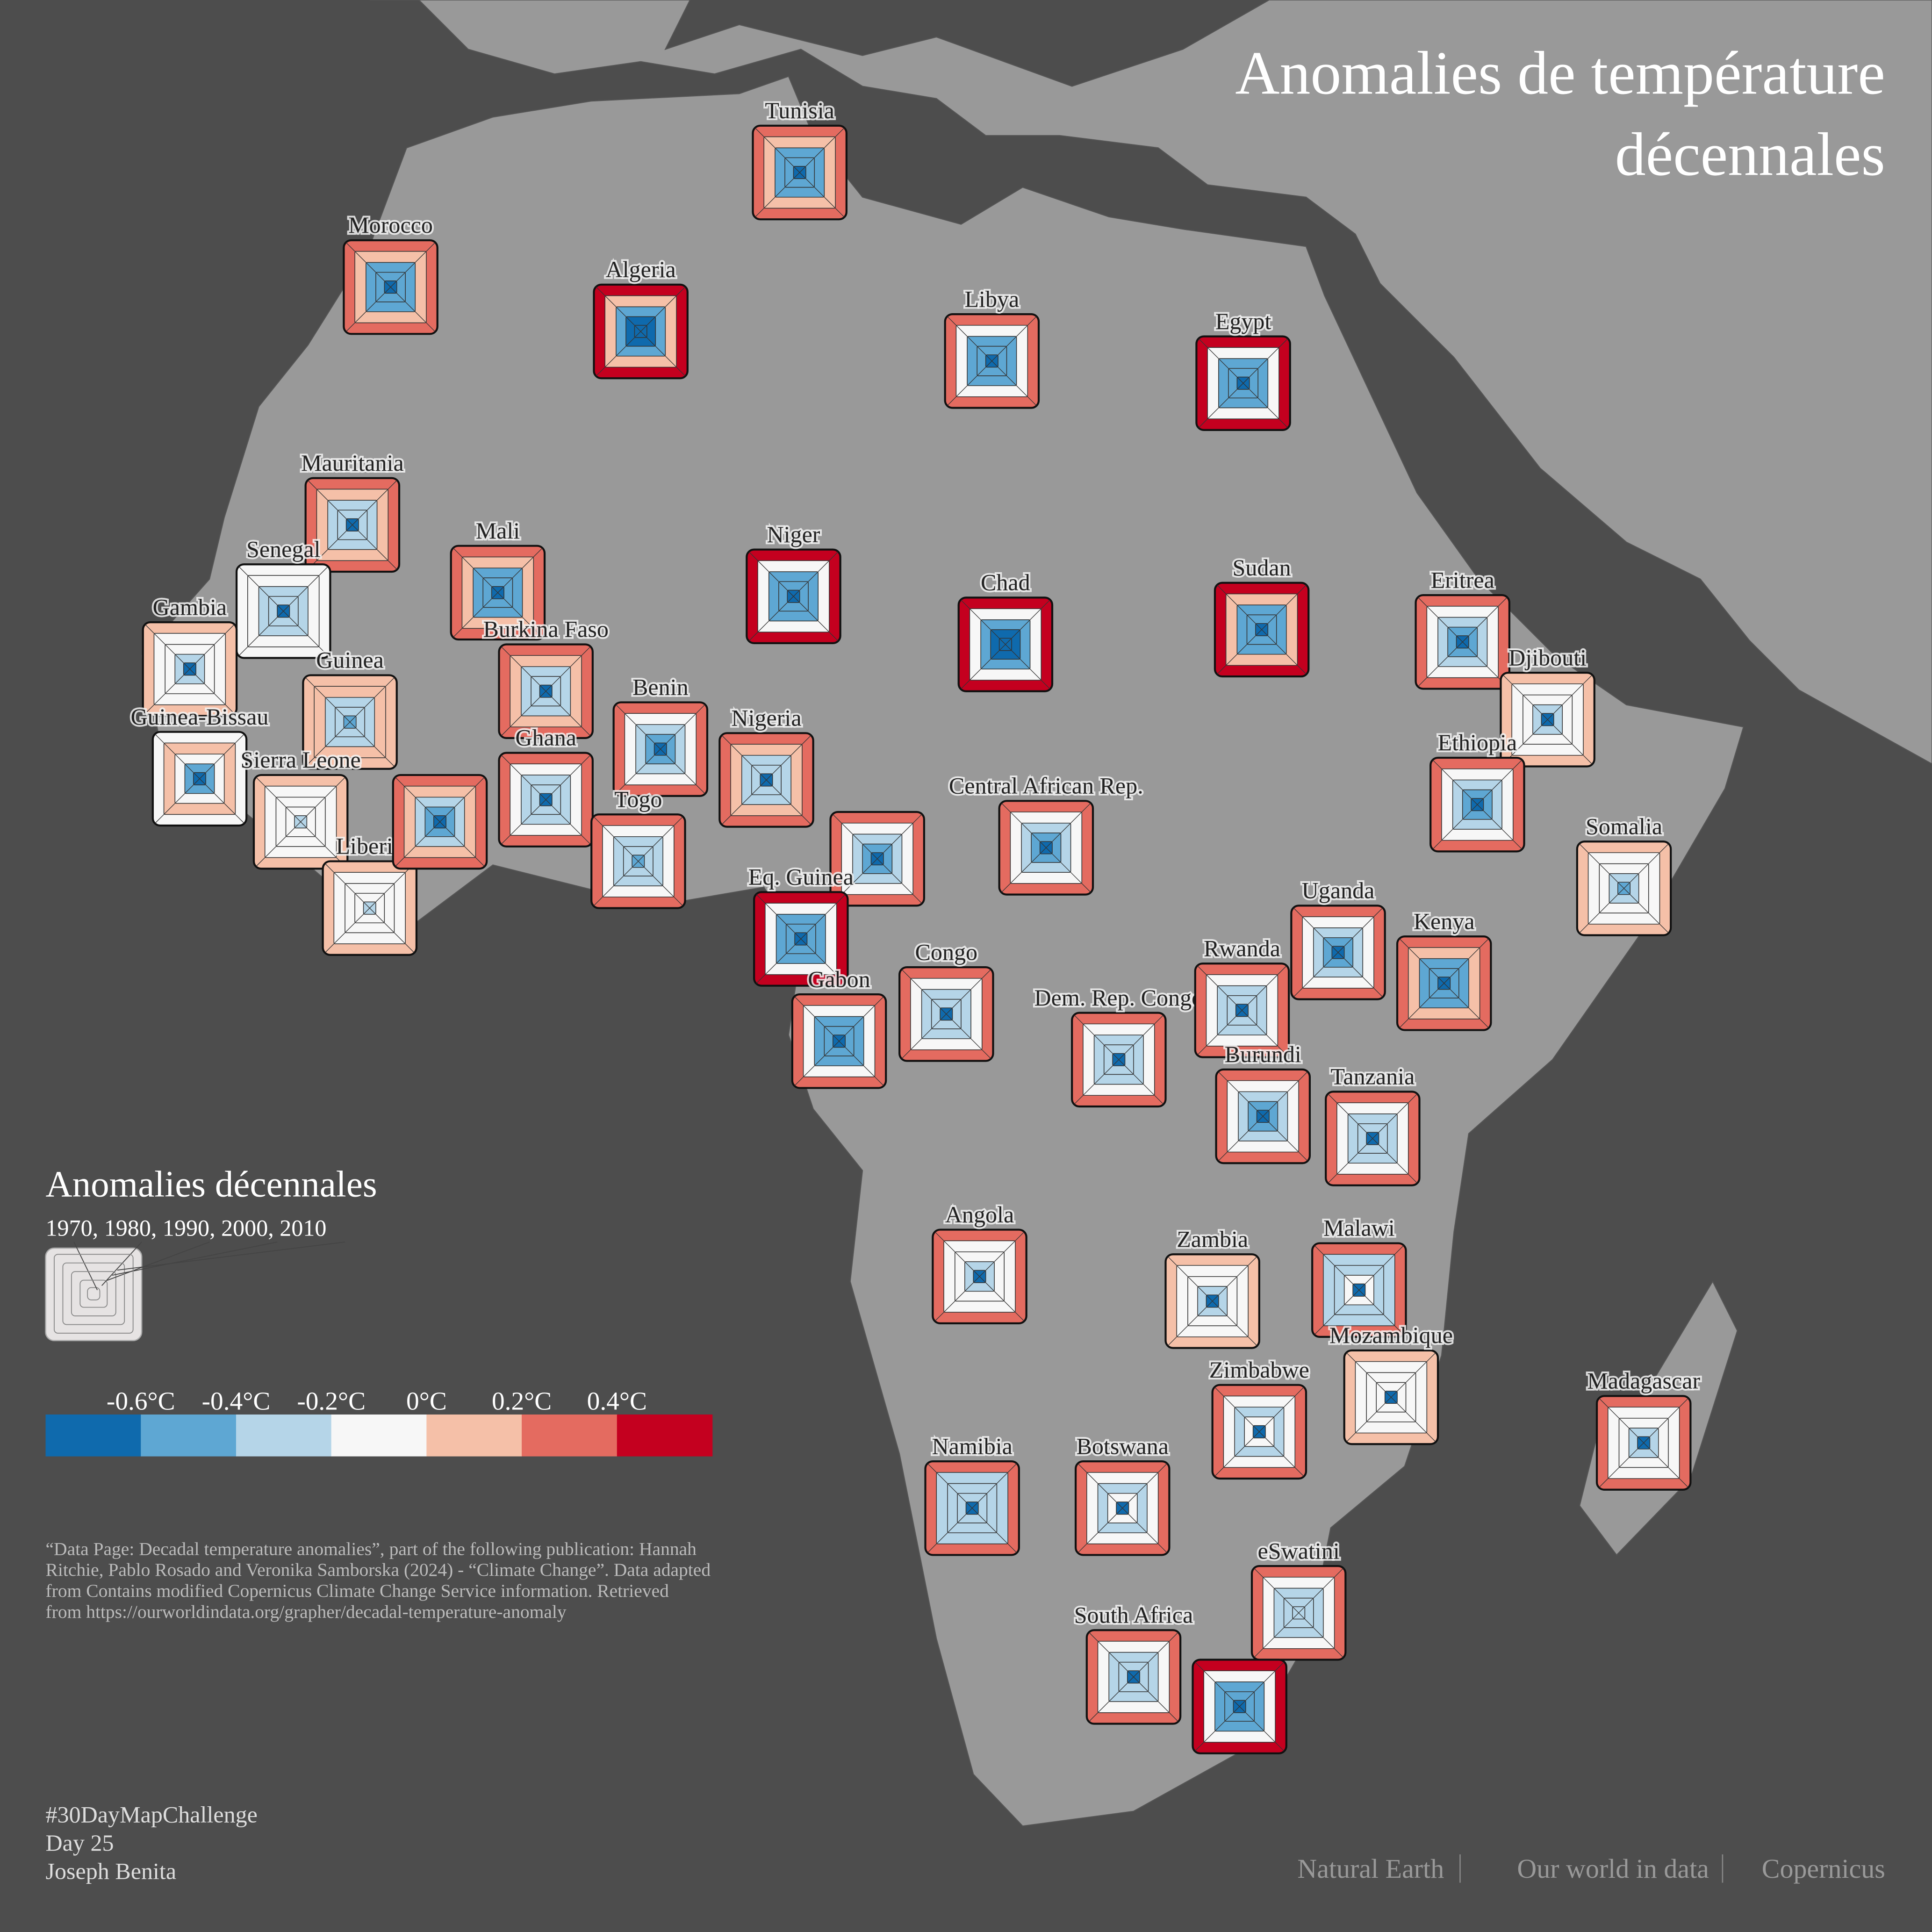 The width and height of the screenshot is (1932, 1932). I want to click on legend-square, so click(94, 1294).